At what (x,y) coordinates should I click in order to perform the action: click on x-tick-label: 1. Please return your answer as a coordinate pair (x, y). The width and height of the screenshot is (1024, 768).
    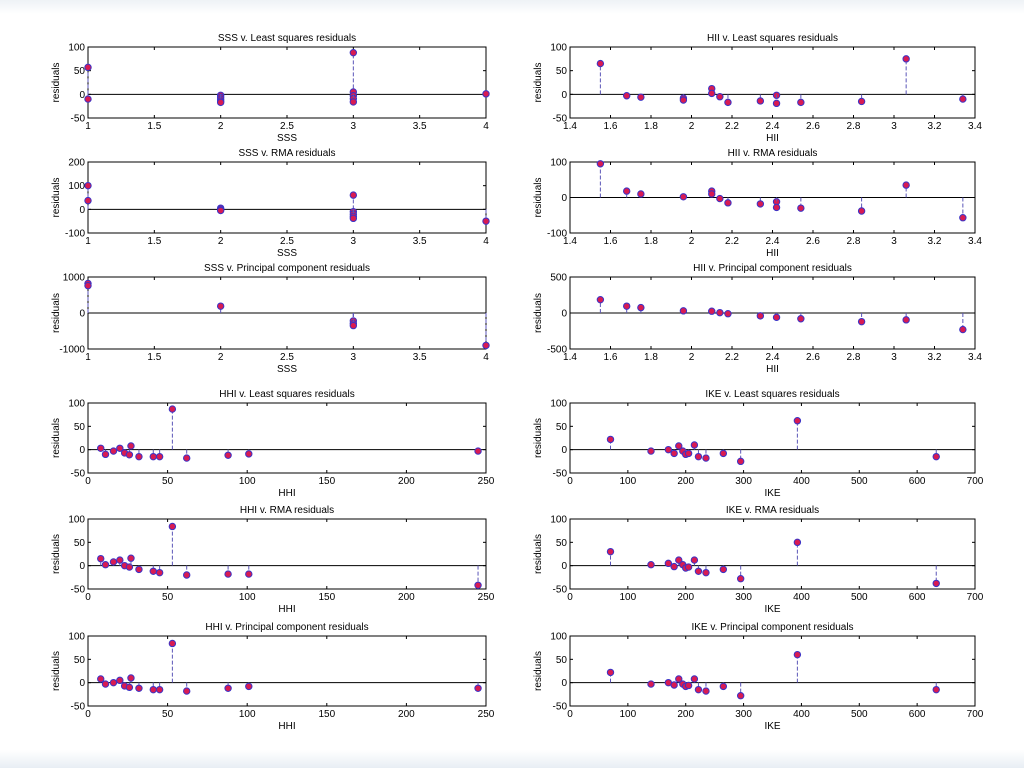
    Looking at the image, I should click on (88, 357).